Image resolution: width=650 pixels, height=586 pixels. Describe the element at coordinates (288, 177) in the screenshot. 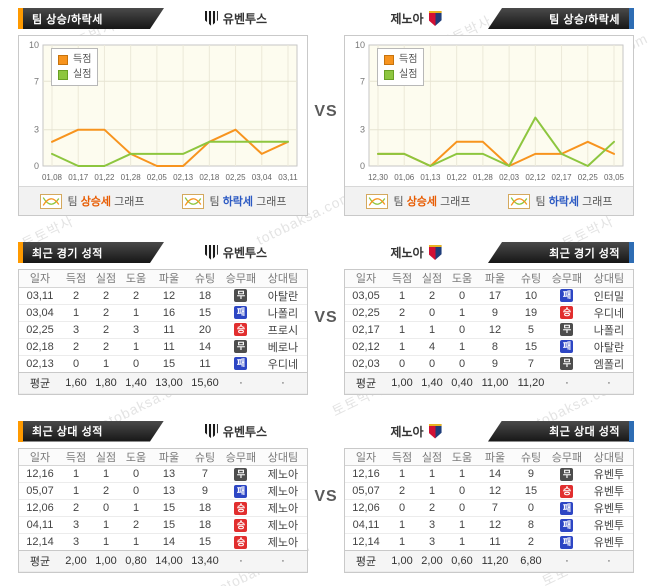

I see `svg-text: 03,11` at that location.